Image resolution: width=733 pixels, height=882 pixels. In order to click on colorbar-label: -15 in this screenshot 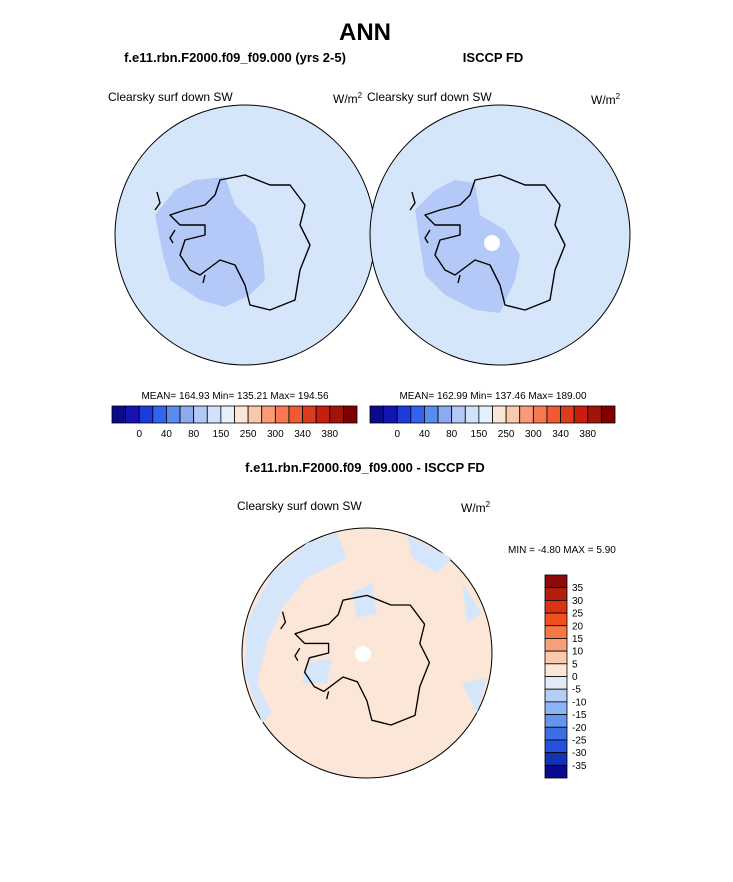, I will do `click(579, 715)`.